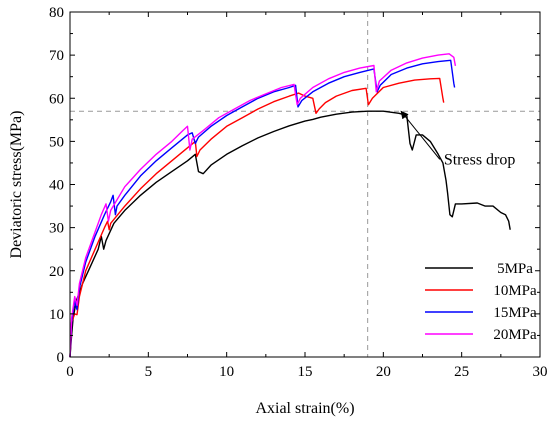 This screenshot has width=550, height=421. Describe the element at coordinates (56, 99) in the screenshot. I see `y-tick-label: 60` at that location.